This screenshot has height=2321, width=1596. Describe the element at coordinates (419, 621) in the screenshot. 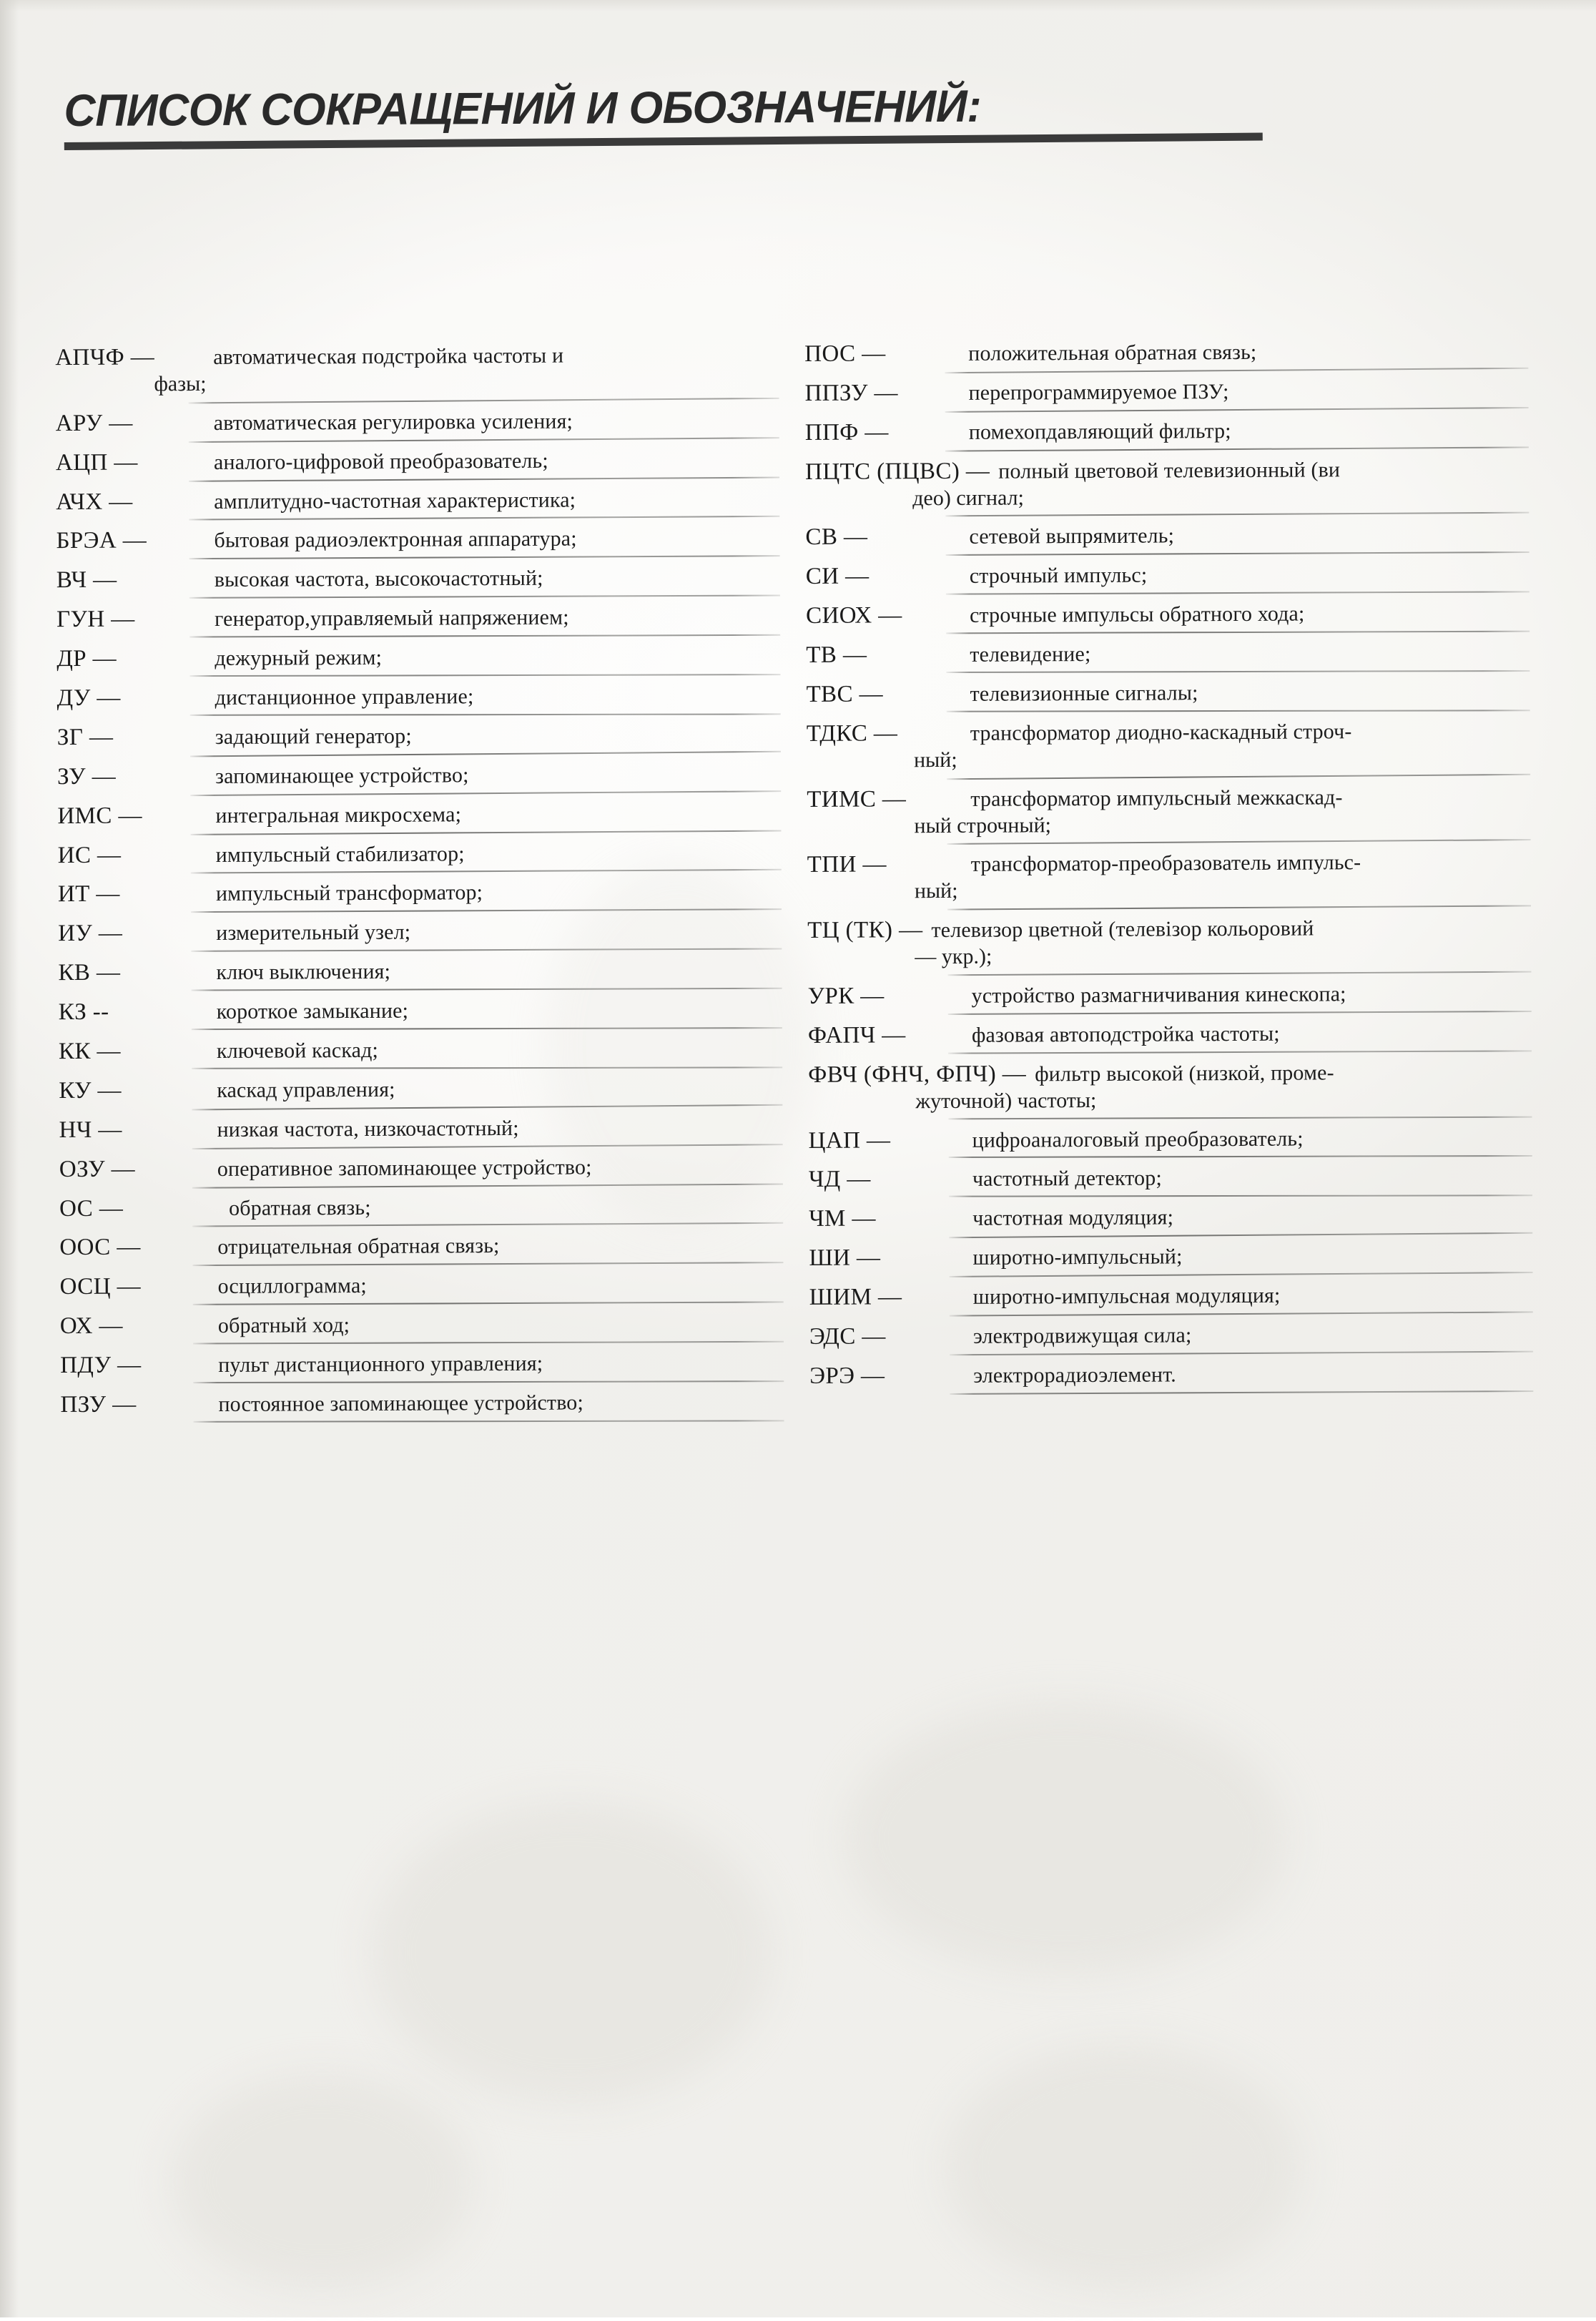

I see `abbreviation-entry: ГУН — генератор,управляемый напряжением;` at that location.